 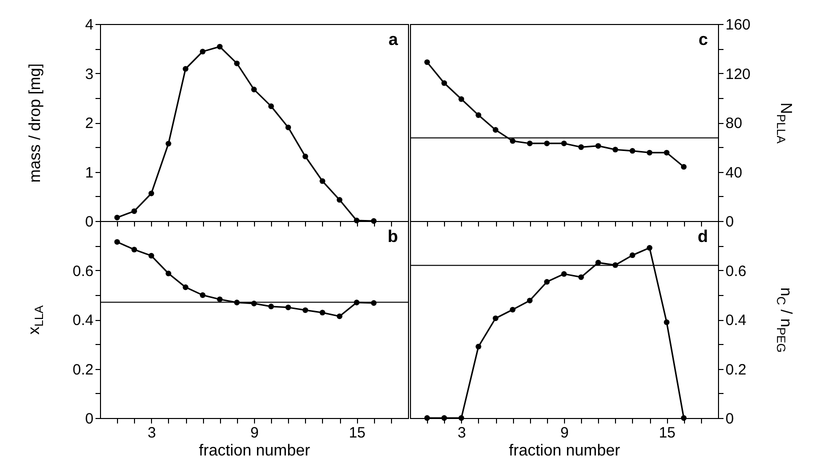 What do you see at coordinates (89, 123) in the screenshot?
I see `y-tick-label: 2` at bounding box center [89, 123].